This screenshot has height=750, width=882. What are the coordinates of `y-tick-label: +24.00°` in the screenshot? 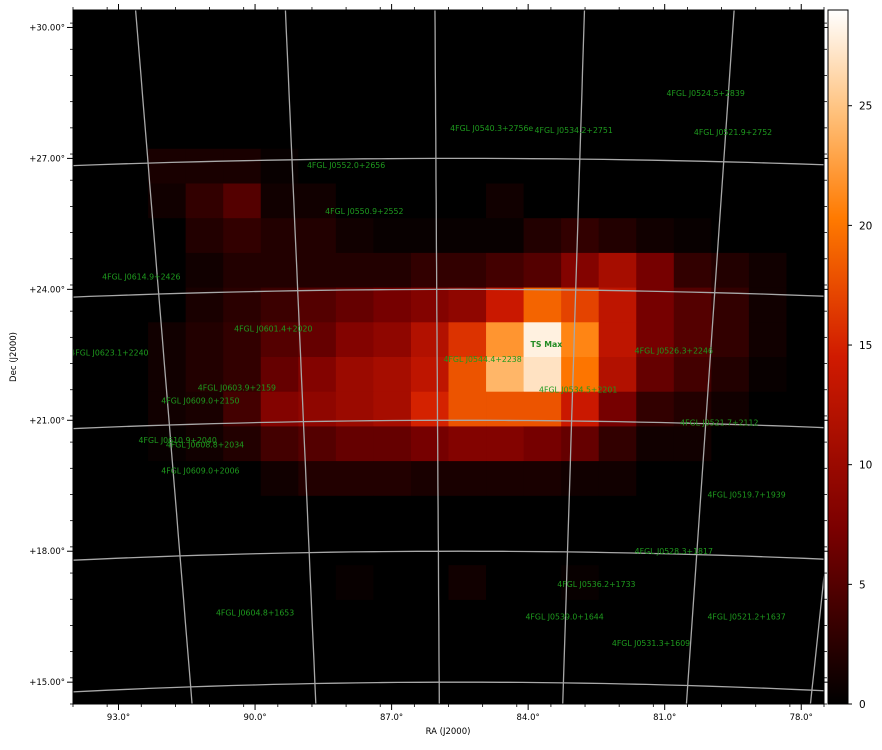 It's located at (47, 290).